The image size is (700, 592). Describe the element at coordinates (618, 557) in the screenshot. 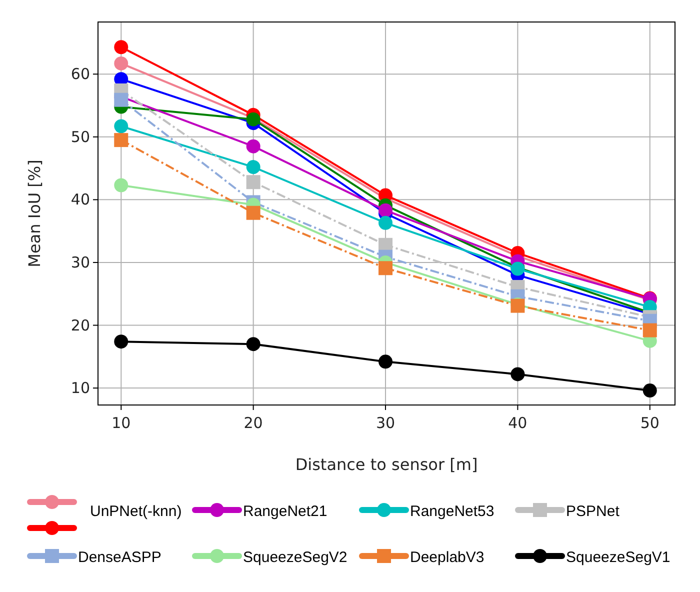

I see `legend-label: SqueezeSegV1` at that location.